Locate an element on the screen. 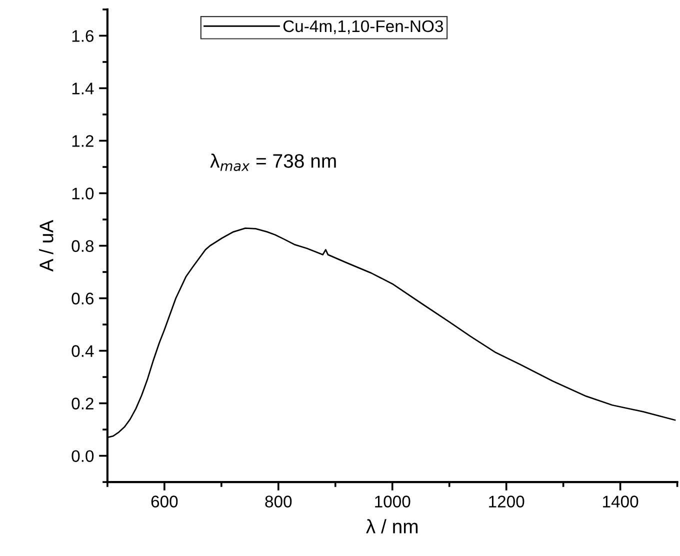  x-tick-label: 800 is located at coordinates (278, 502).